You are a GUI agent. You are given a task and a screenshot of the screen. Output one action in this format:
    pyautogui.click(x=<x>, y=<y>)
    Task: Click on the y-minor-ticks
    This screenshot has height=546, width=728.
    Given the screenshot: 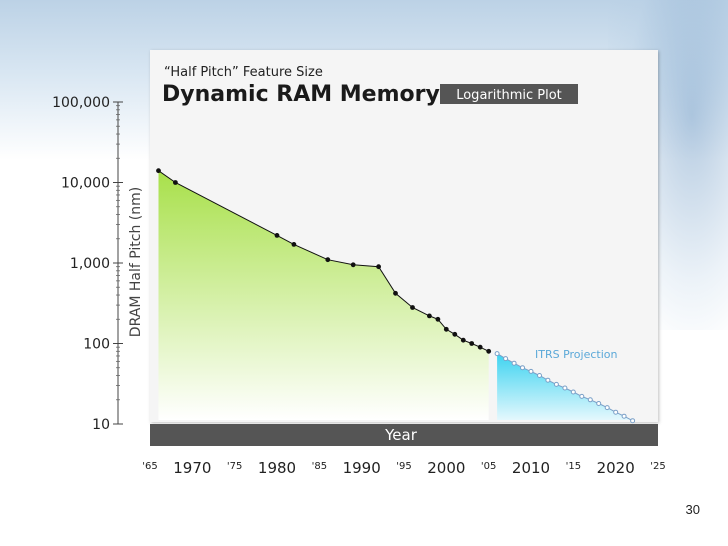 What is the action you would take?
    pyautogui.click(x=118, y=253)
    